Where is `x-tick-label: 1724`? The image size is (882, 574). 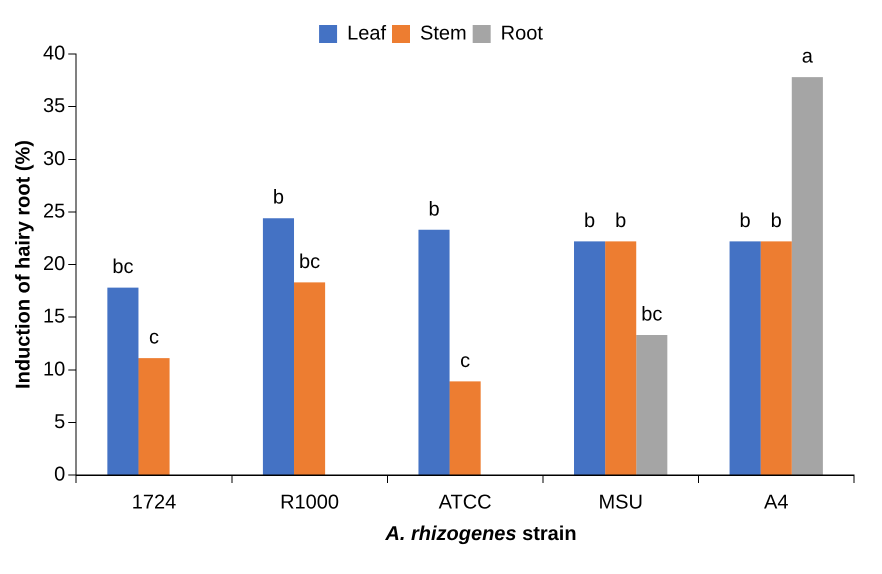
x-tick-label: 1724 is located at coordinates (154, 503).